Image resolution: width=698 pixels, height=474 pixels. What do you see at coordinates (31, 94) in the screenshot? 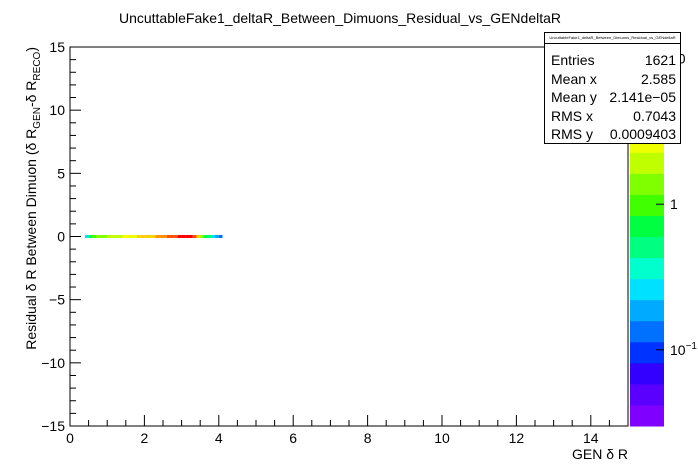
I see `y-axis-label-mid: -δ R` at bounding box center [31, 94].